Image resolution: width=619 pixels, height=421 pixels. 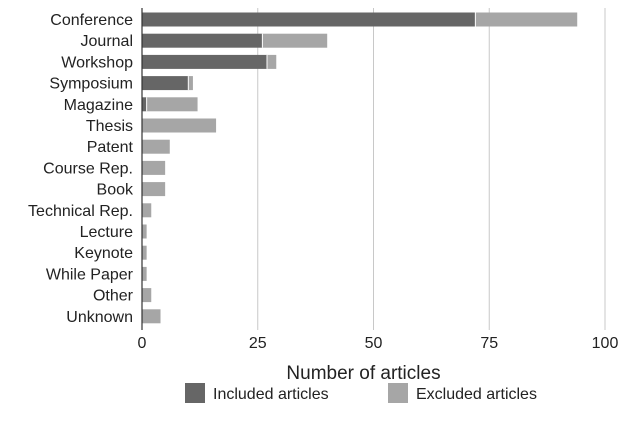 What do you see at coordinates (258, 343) in the screenshot?
I see `x-tick-label: 25` at bounding box center [258, 343].